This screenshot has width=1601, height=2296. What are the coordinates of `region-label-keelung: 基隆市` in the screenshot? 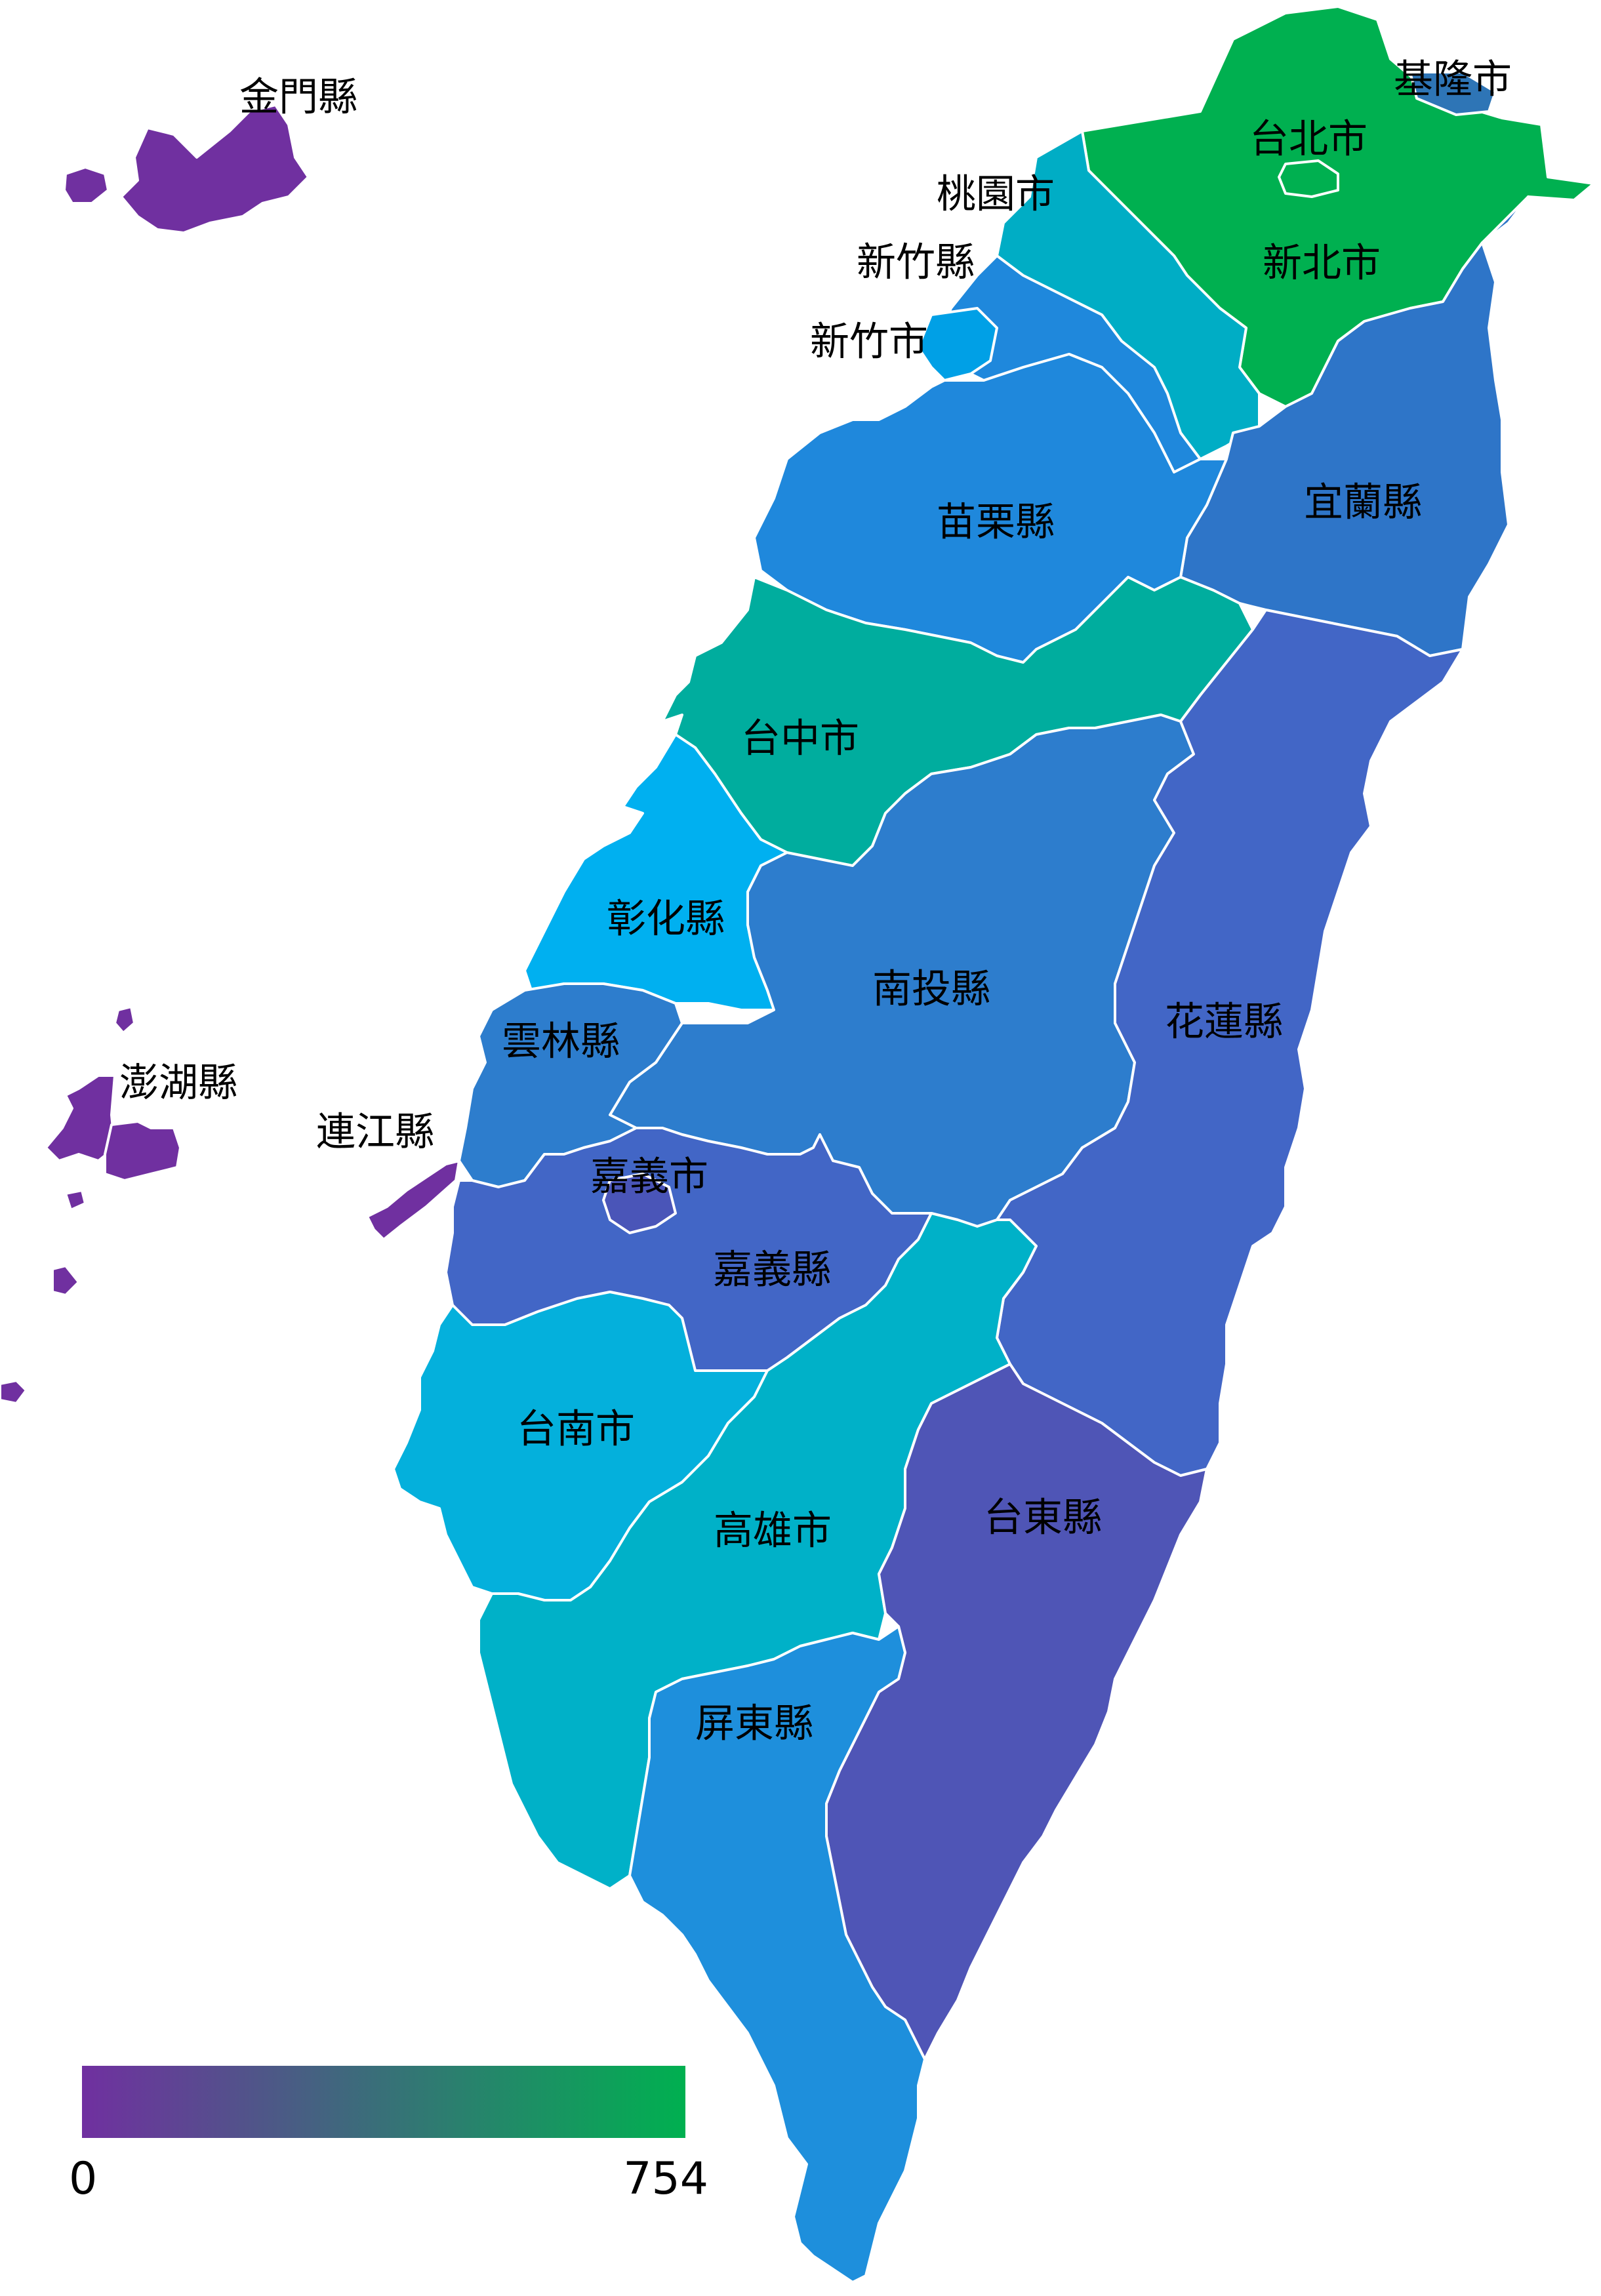 It's located at (1453, 80).